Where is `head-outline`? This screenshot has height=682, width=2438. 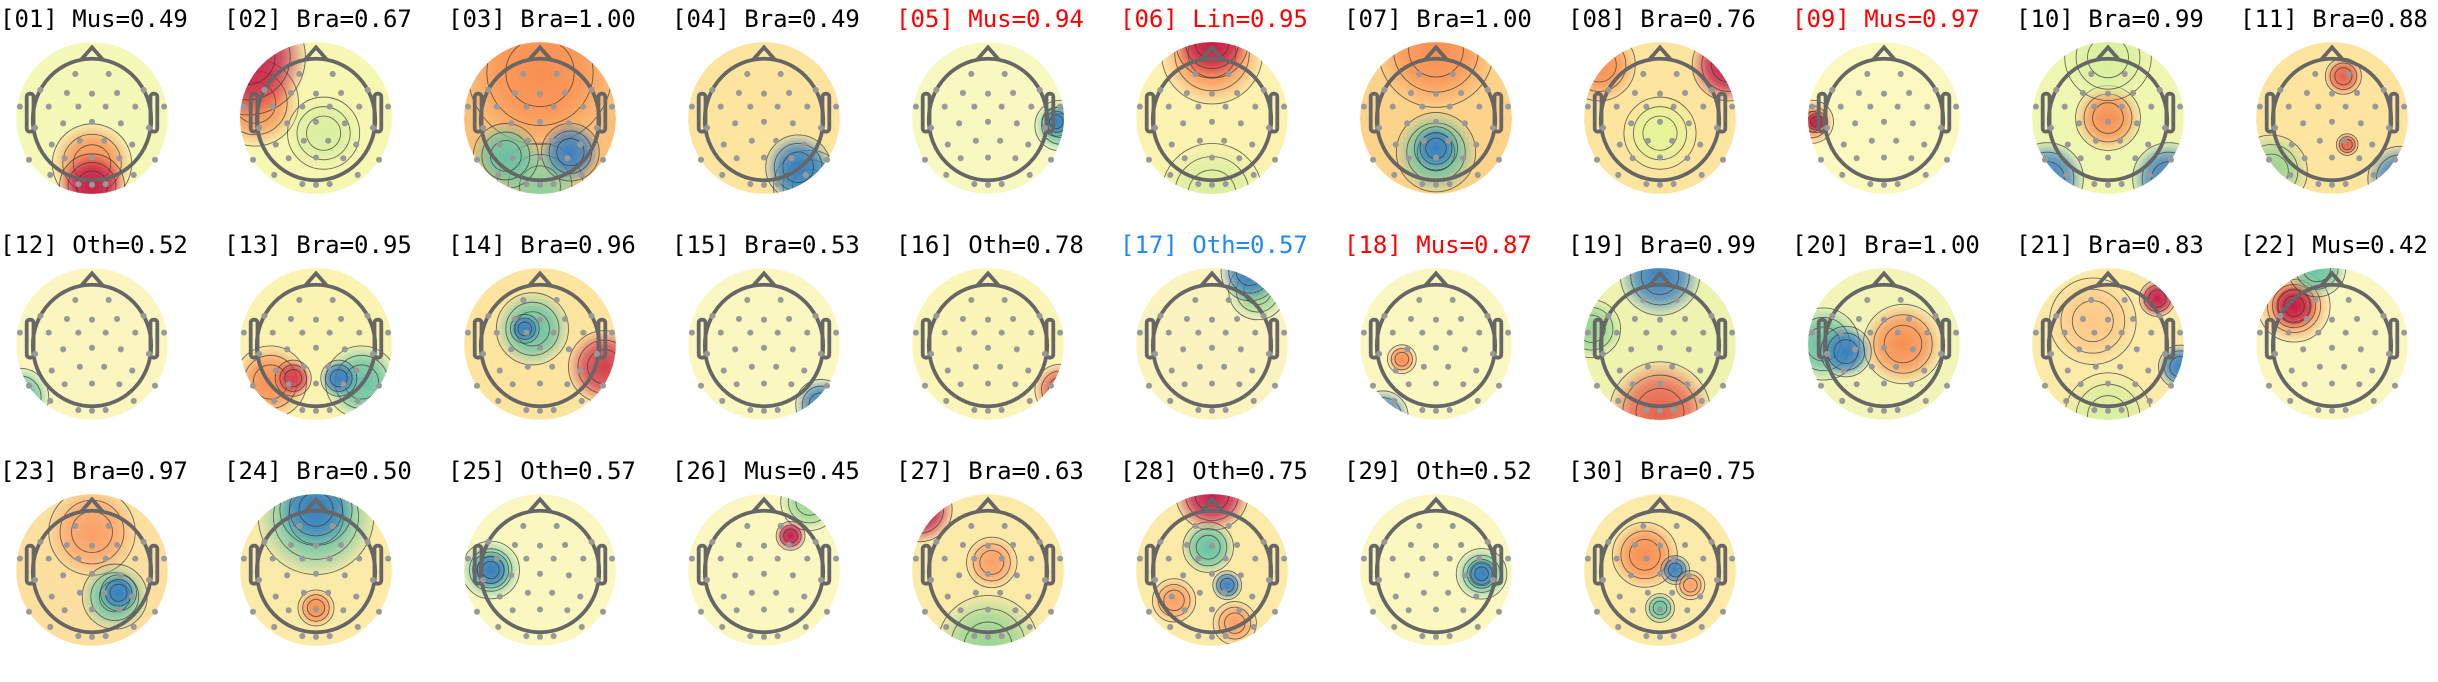 head-outline is located at coordinates (1212, 565).